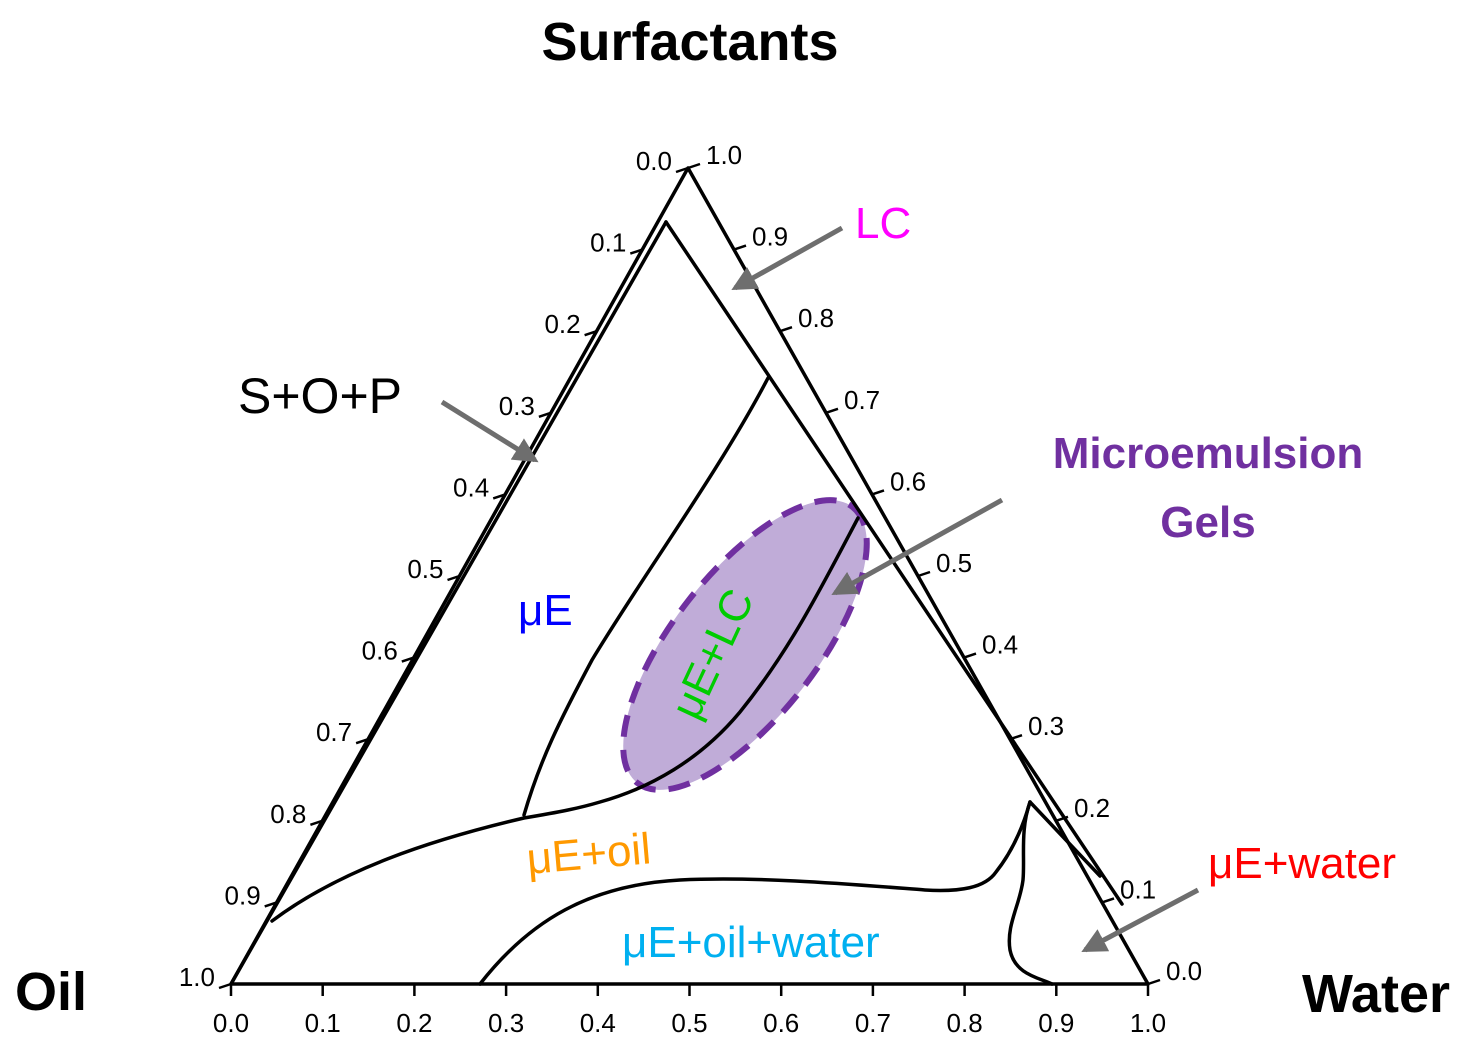 The width and height of the screenshot is (1472, 1040). I want to click on bottom-tick-label: 0.8, so click(965, 1023).